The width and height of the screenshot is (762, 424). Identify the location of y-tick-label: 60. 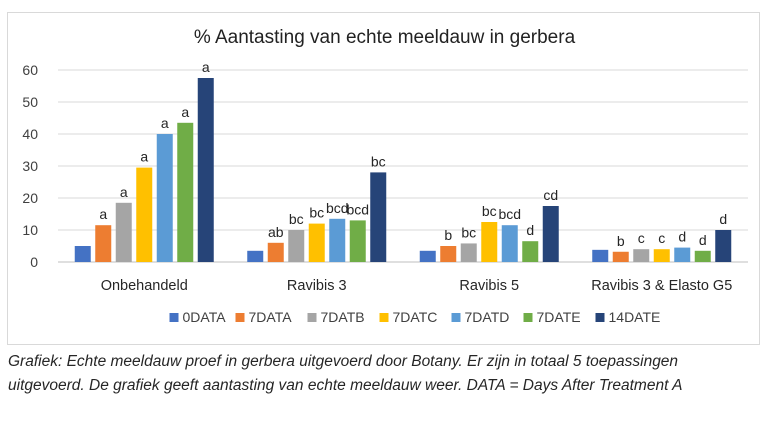
(30, 70).